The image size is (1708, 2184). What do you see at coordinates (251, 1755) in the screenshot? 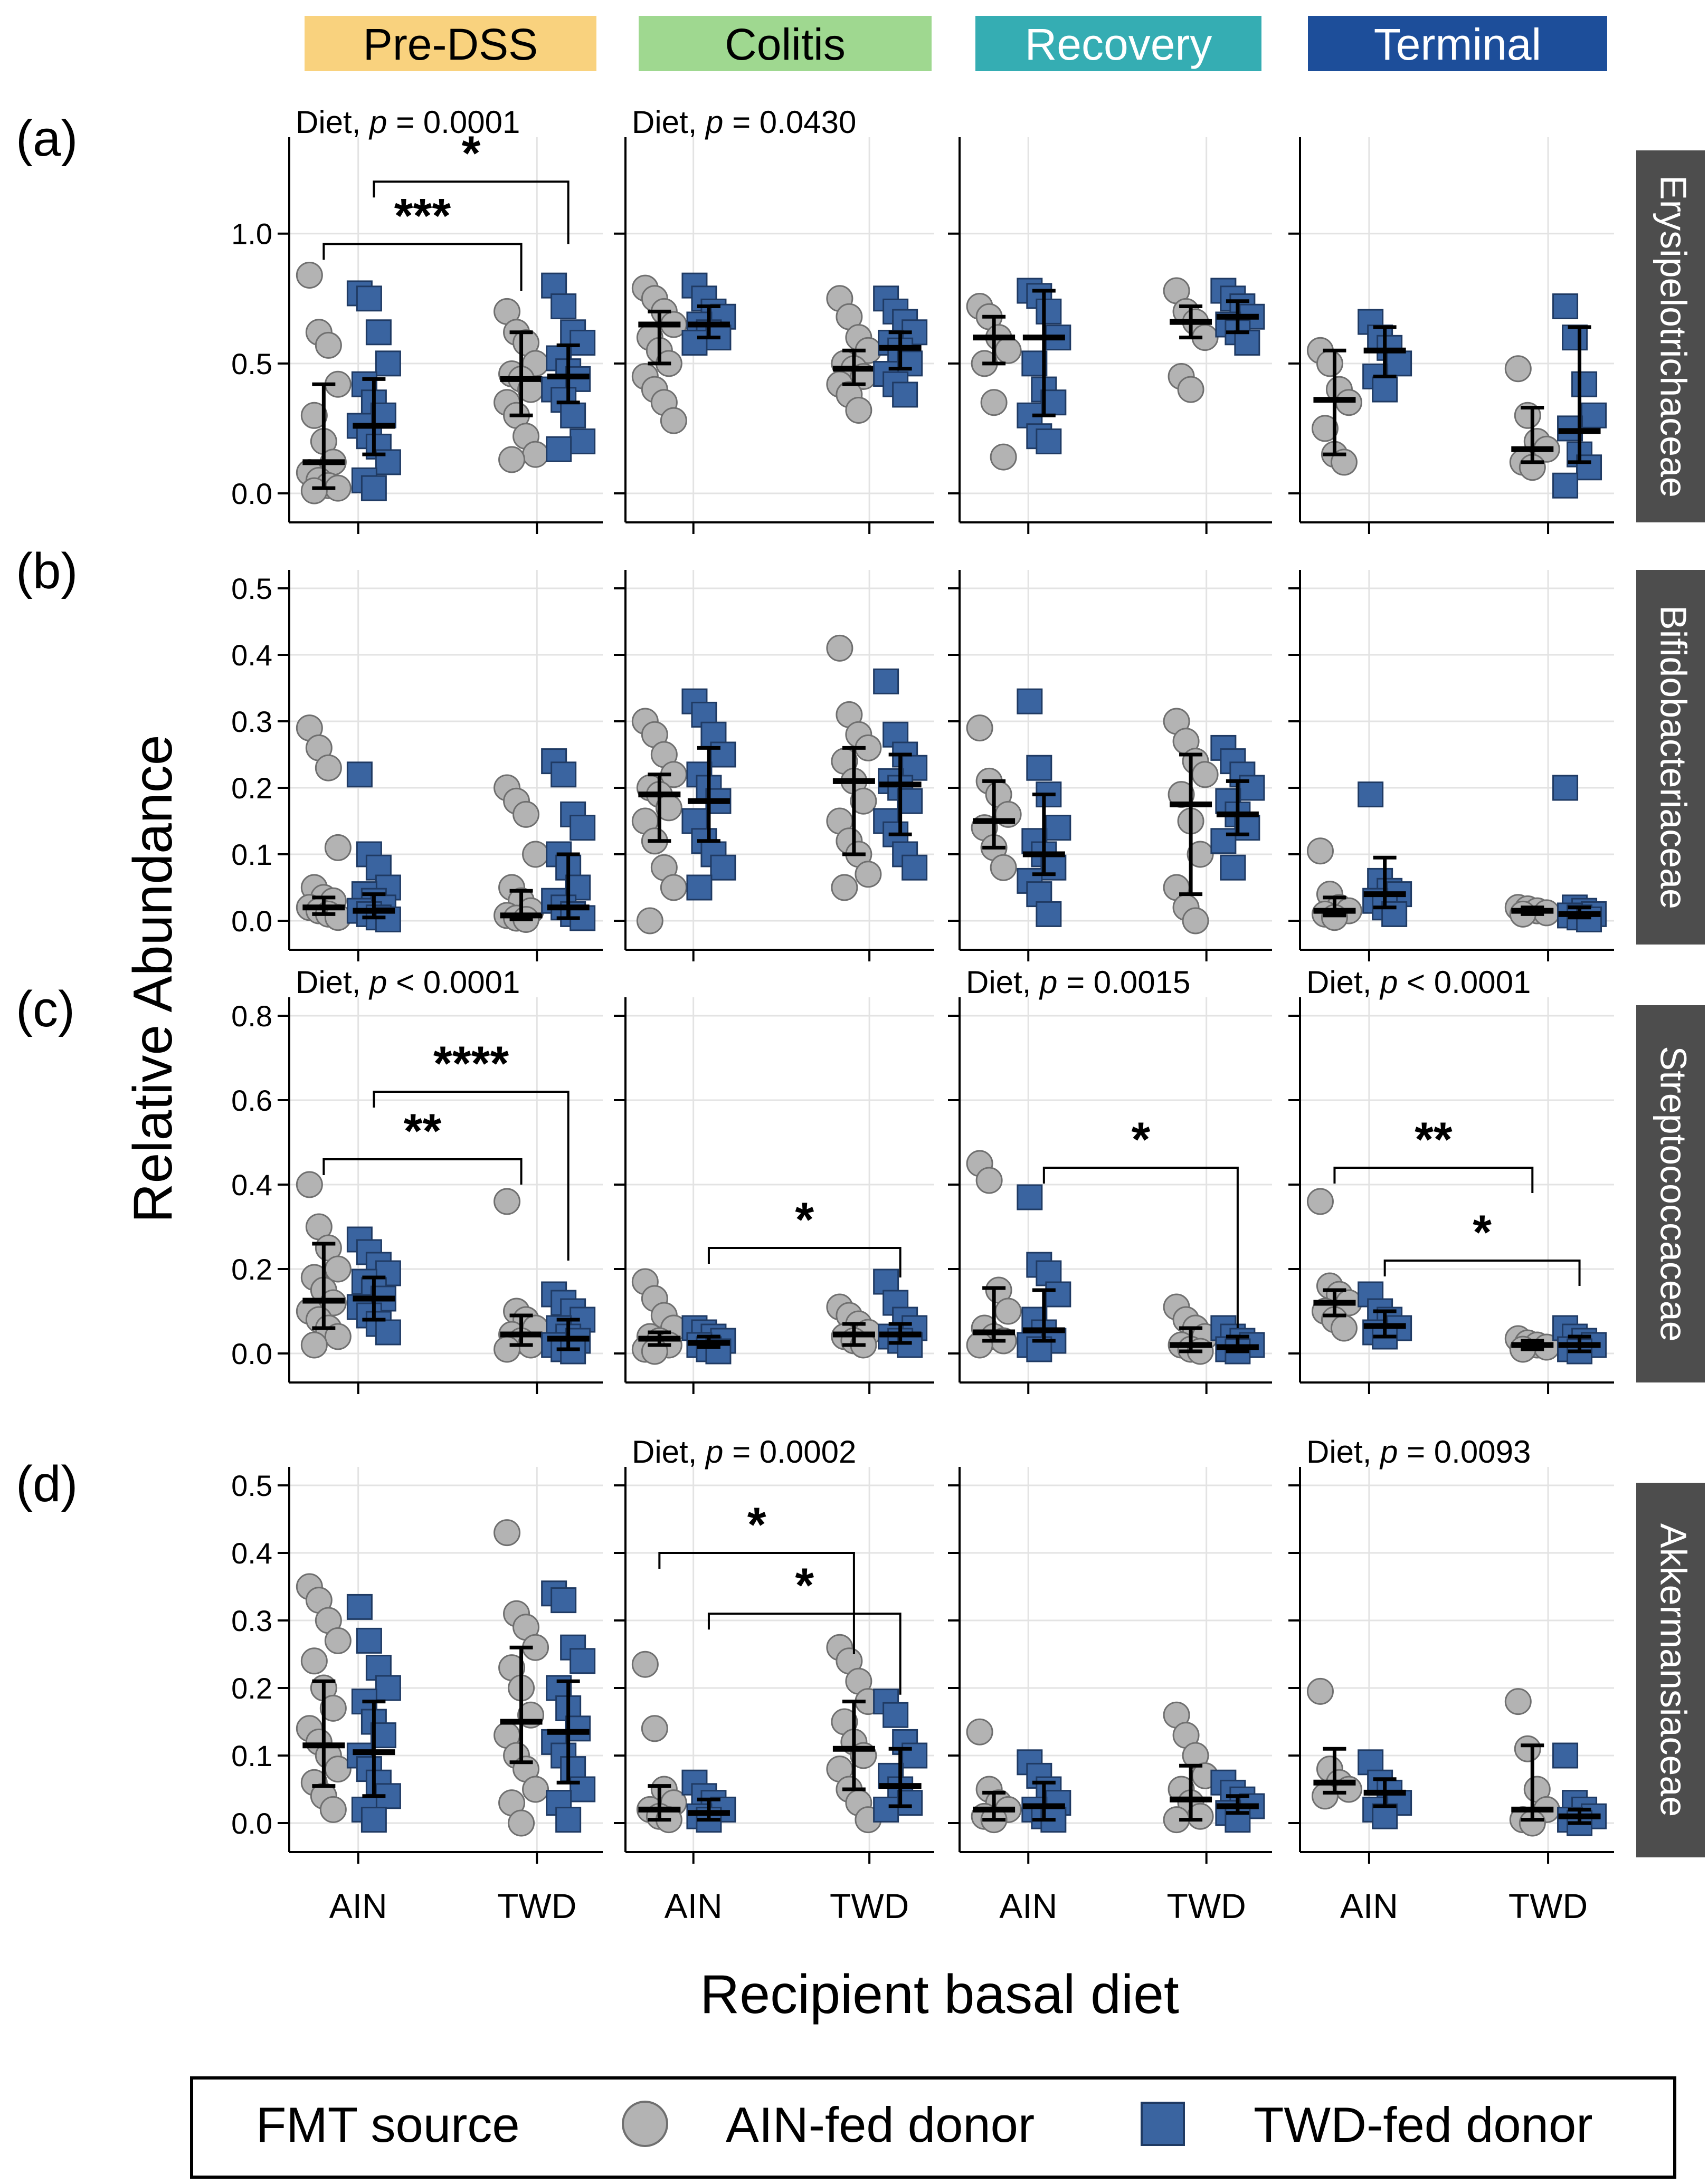
I see `y-tick-label: 0.1` at bounding box center [251, 1755].